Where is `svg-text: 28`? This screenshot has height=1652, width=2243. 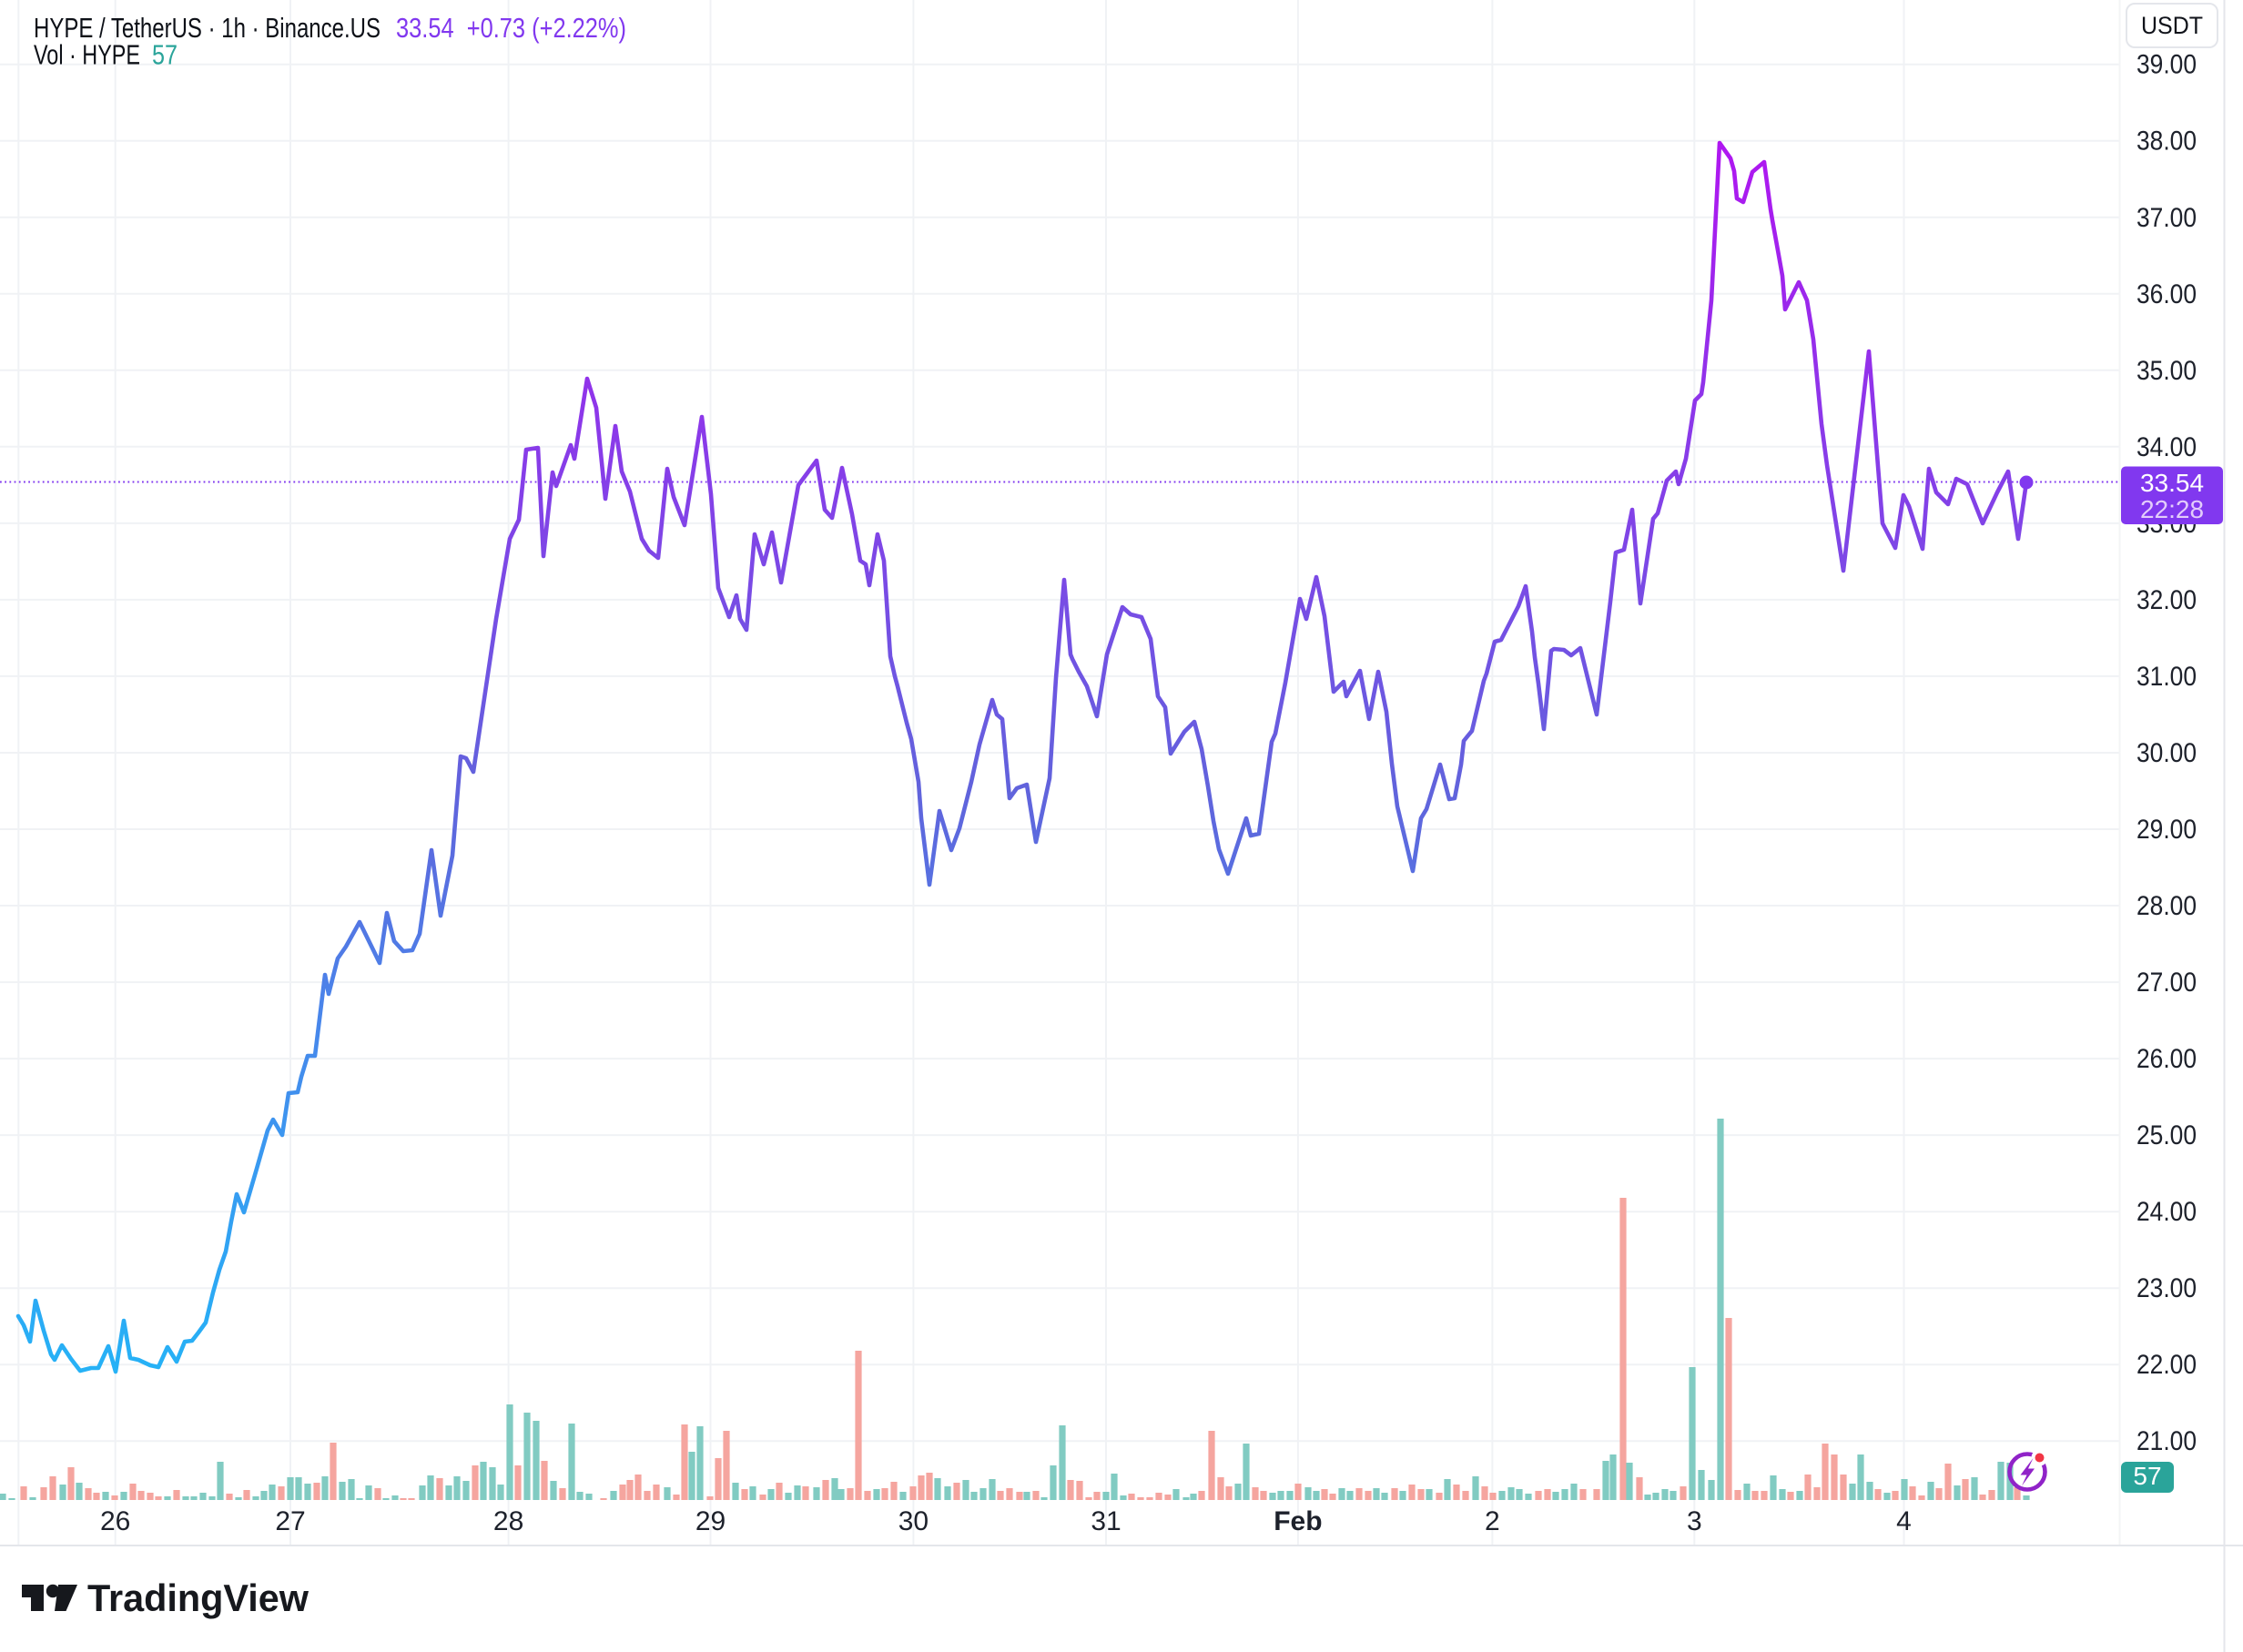
svg-text: 28 is located at coordinates (508, 1521).